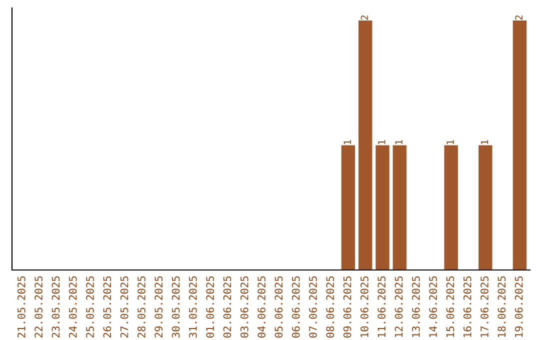 This screenshot has height=340, width=540. Describe the element at coordinates (176, 307) in the screenshot. I see `x-tick-label: 30.05.2025` at that location.